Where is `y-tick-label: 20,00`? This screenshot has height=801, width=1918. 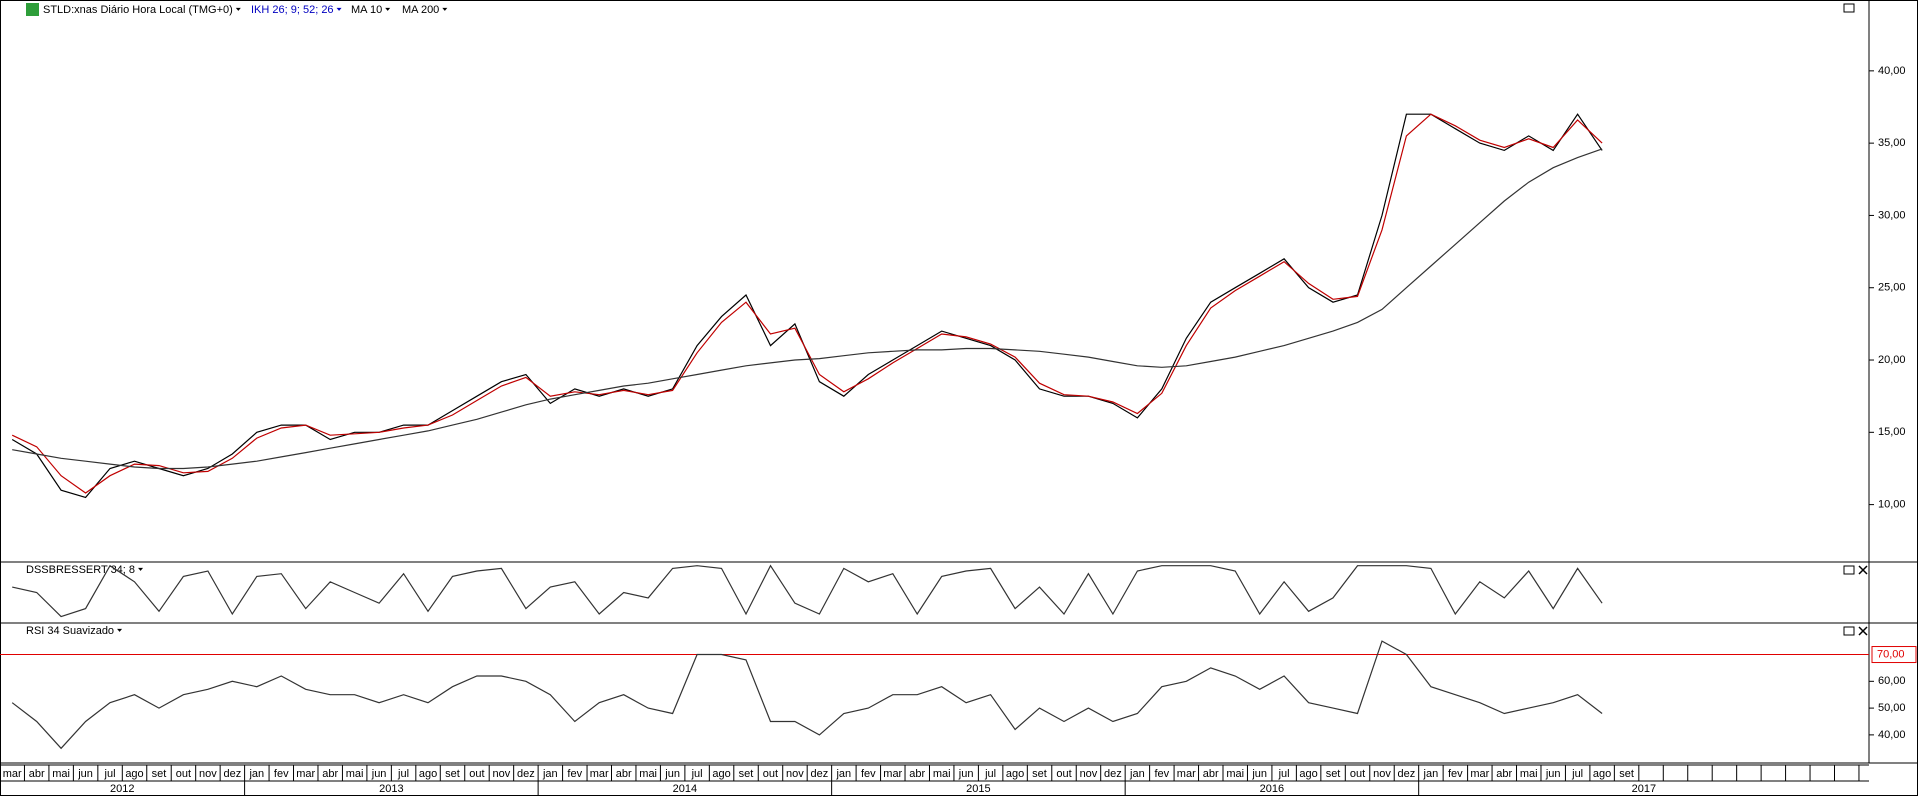
y-tick-label: 20,00 is located at coordinates (1892, 360).